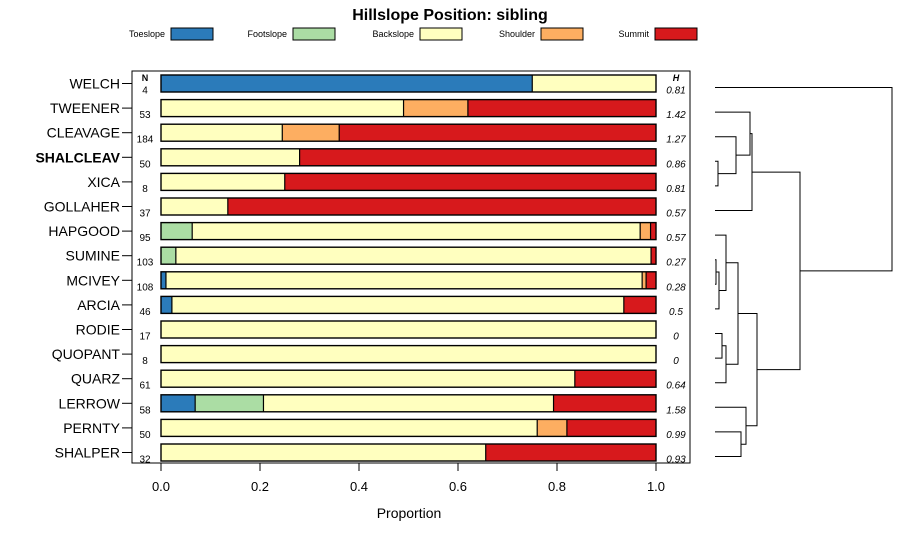  I want to click on n-value: 50, so click(145, 435).